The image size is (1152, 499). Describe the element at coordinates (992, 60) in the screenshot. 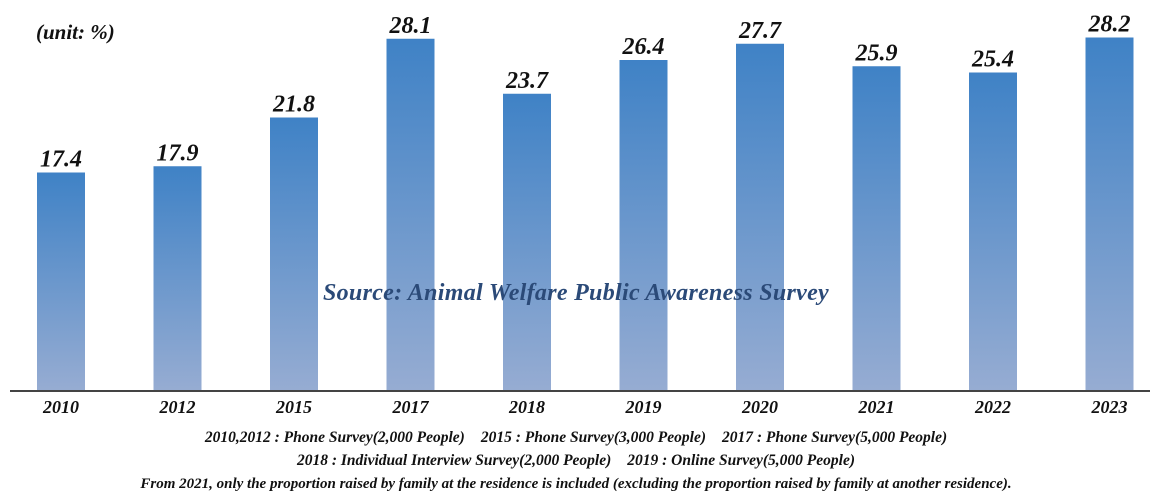

I see `value-label-2022: 25.4` at that location.